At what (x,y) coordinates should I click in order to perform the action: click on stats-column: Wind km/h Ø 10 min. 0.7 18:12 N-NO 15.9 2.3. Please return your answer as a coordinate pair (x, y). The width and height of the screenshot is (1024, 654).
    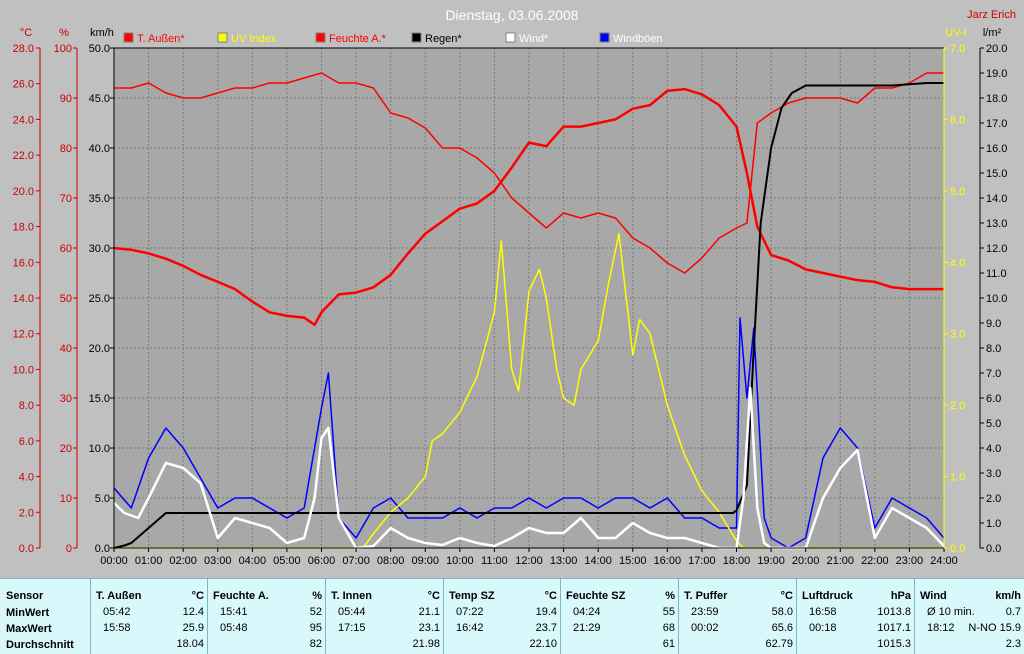
    Looking at the image, I should click on (969, 616).